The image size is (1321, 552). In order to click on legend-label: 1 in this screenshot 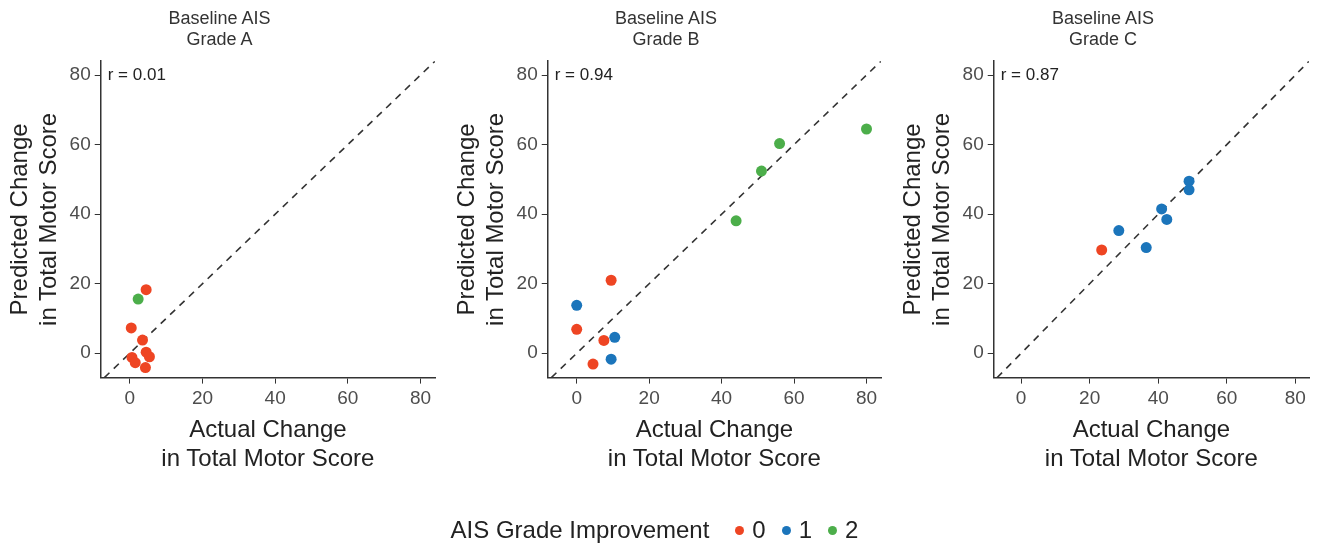, I will do `click(805, 530)`.